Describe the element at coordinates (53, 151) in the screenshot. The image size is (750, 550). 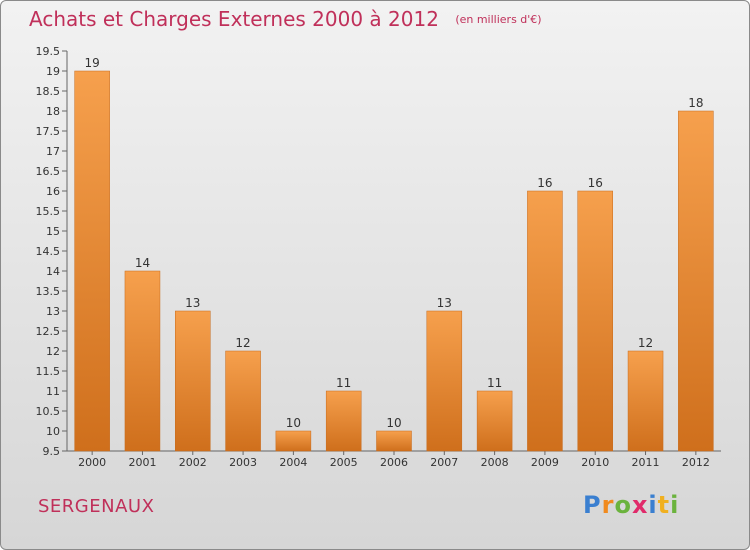
I see `y-tick-label: 17` at that location.